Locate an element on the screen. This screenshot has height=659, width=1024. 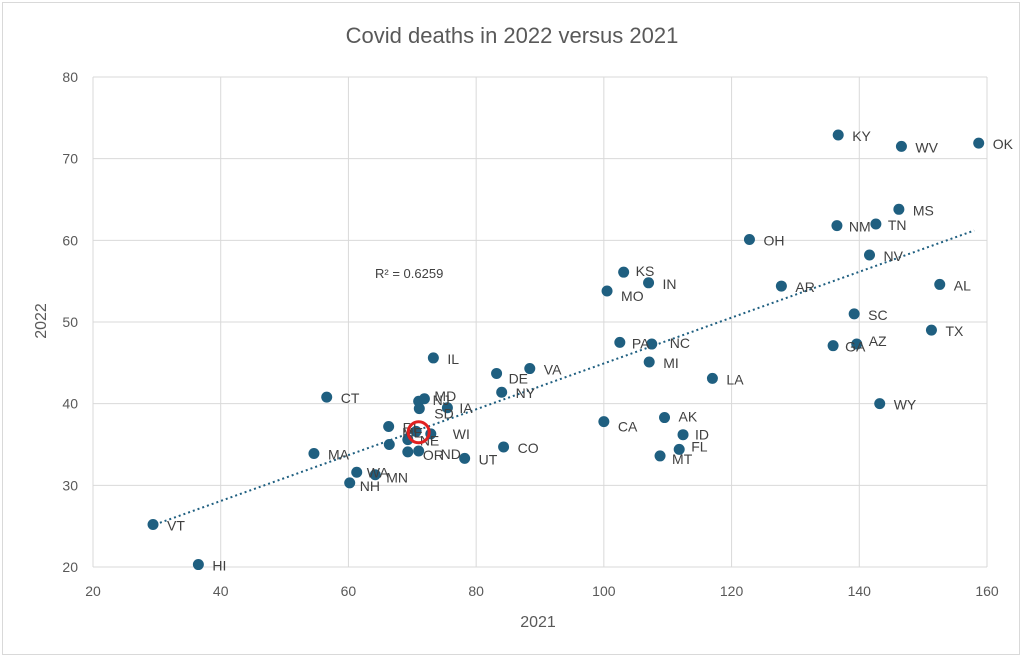
data-label: DE is located at coordinates (518, 378).